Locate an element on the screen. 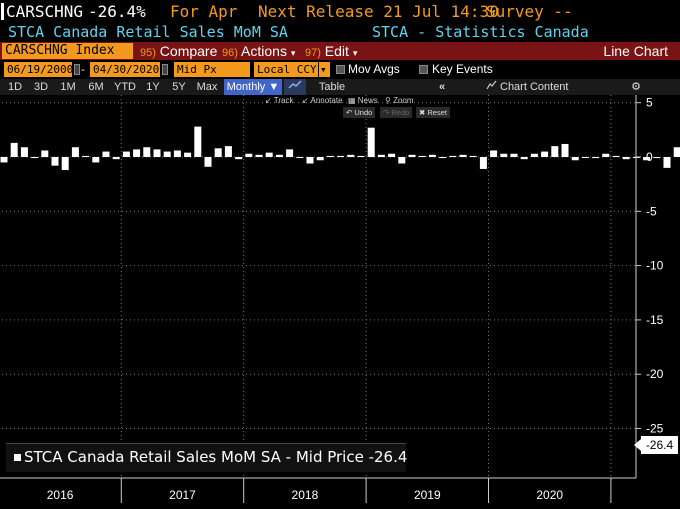 This screenshot has height=509, width=680. frequency-select: Monthly ▼ is located at coordinates (253, 87).